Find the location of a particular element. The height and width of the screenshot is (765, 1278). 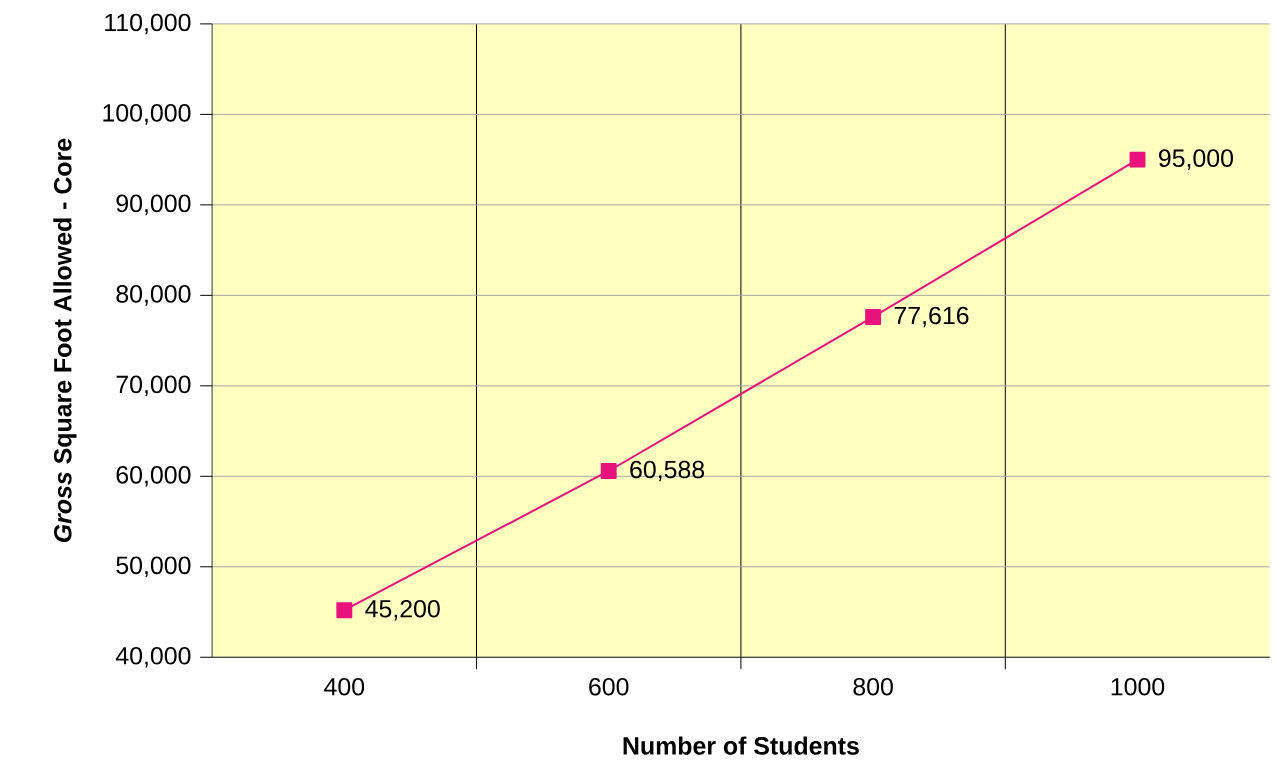

x-tick-label: 800 is located at coordinates (873, 687).